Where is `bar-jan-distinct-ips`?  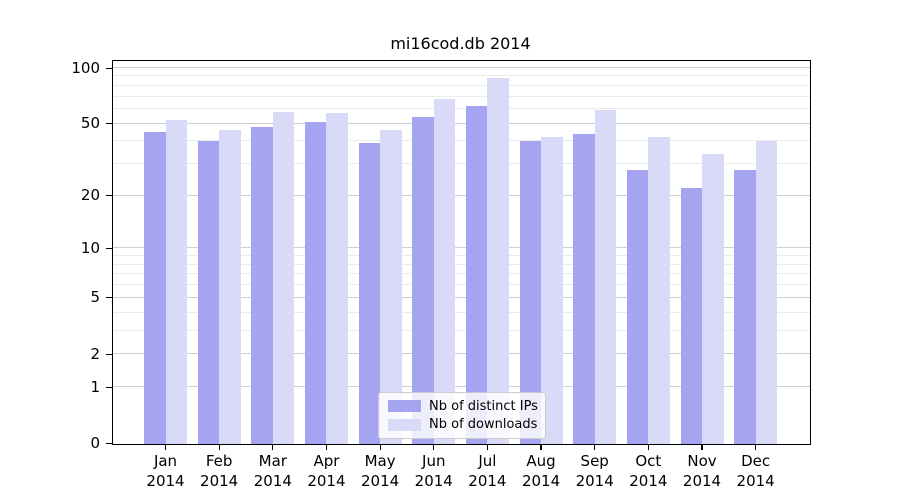
bar-jan-distinct-ips is located at coordinates (155, 288).